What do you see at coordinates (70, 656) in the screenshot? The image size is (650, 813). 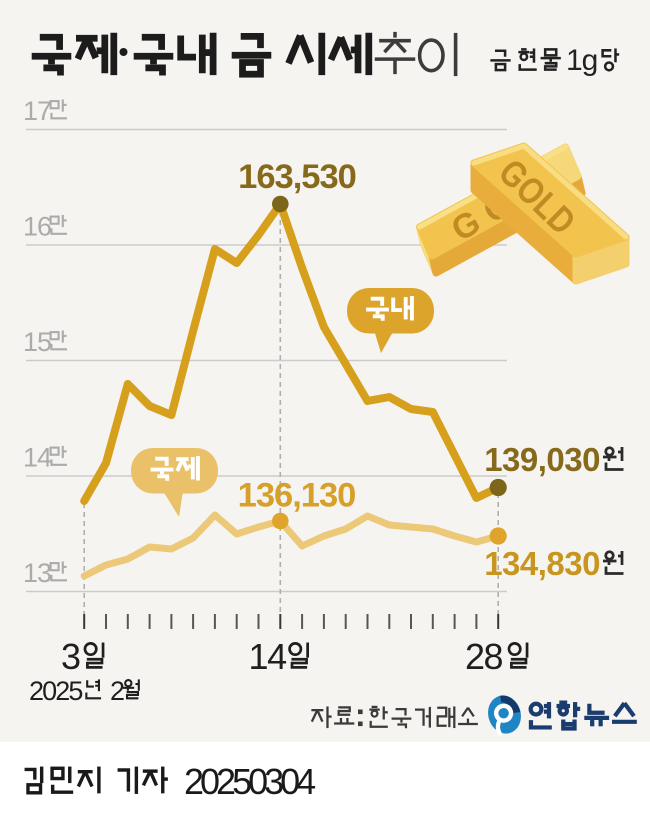 I see `svg-text: 3` at bounding box center [70, 656].